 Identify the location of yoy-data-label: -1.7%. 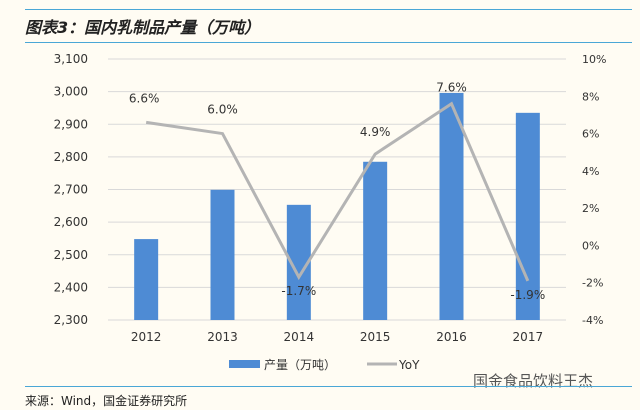
(298, 291).